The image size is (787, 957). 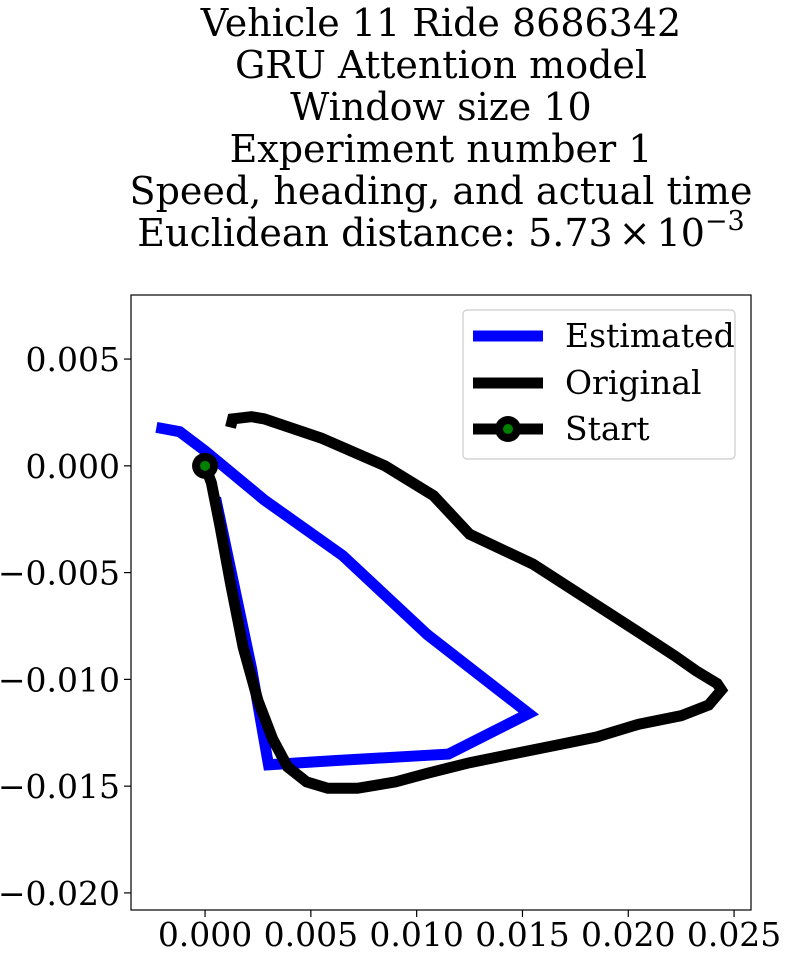 What do you see at coordinates (650, 335) in the screenshot?
I see `legend-label-estimated: Estimated` at bounding box center [650, 335].